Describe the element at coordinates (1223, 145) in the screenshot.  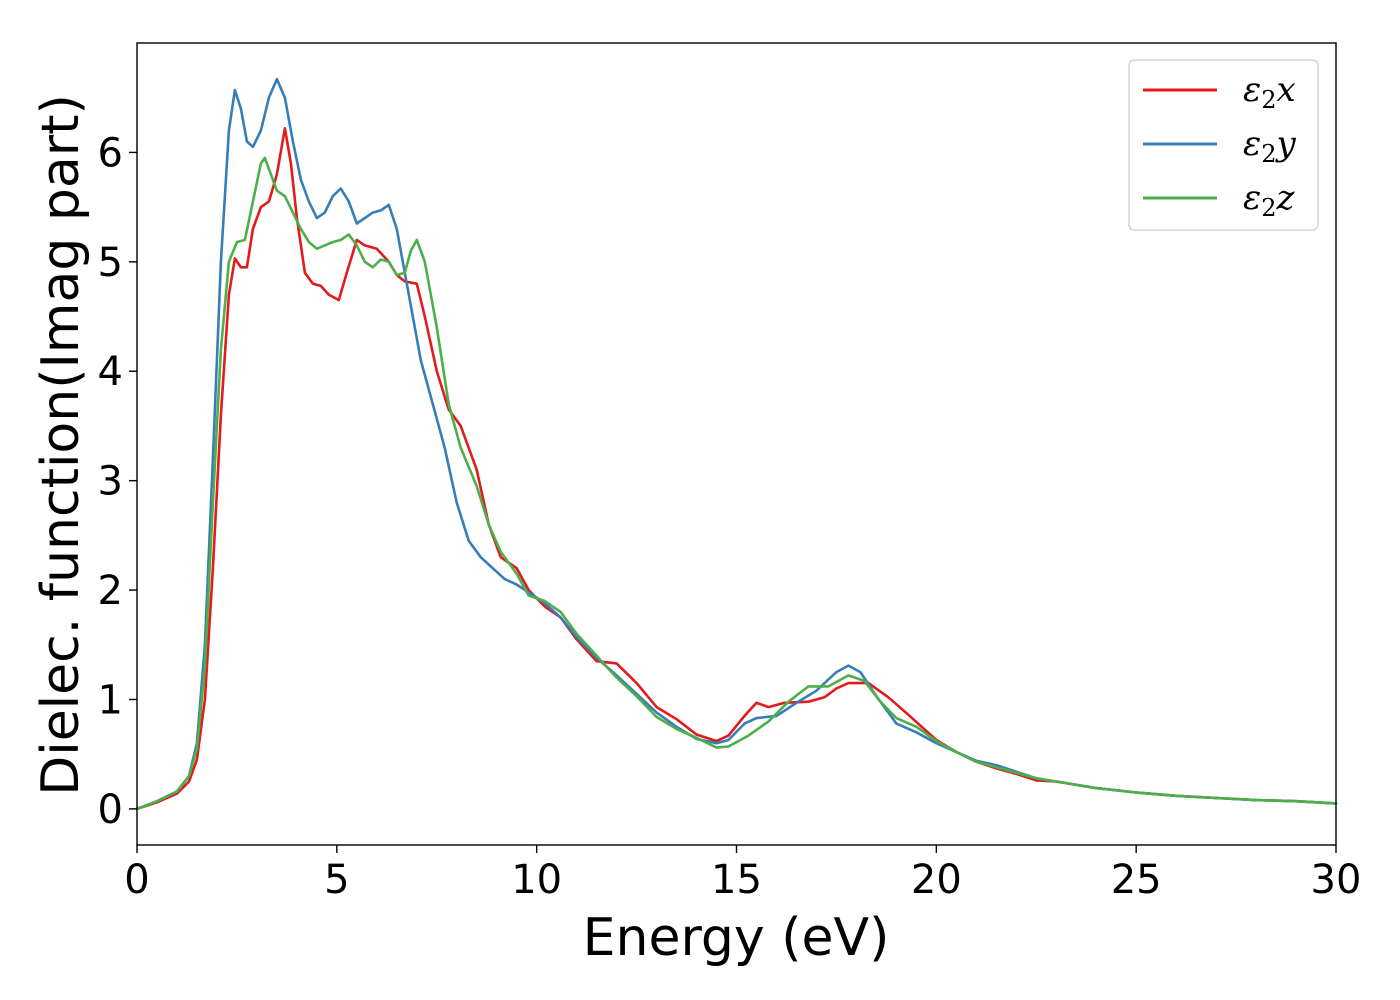
I see `legend-box` at that location.